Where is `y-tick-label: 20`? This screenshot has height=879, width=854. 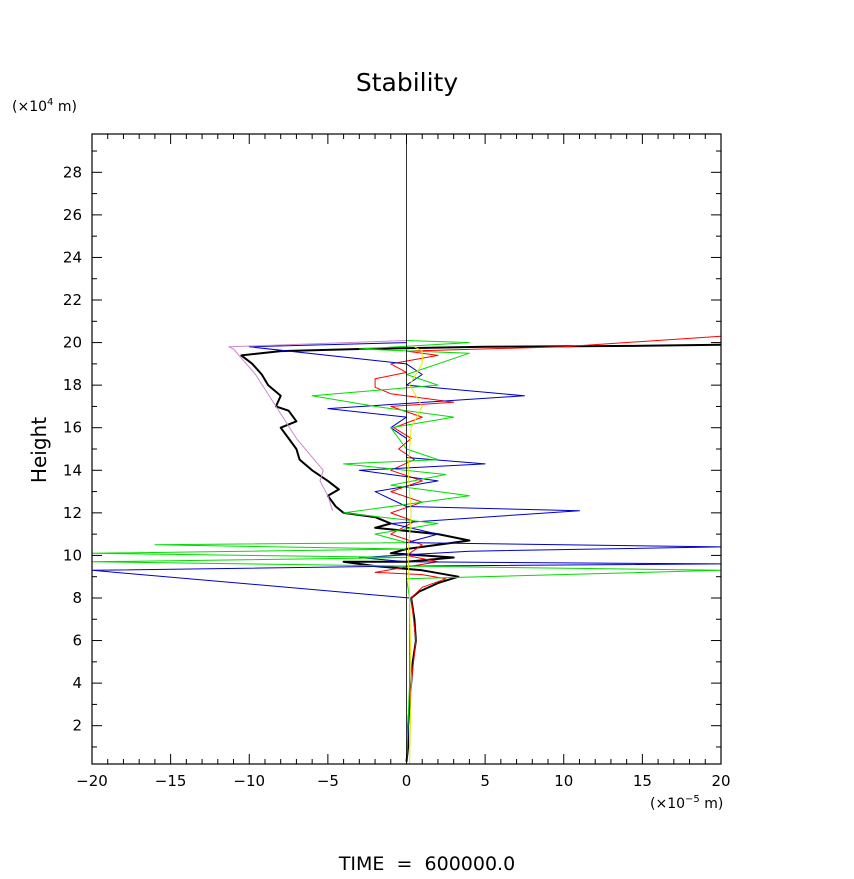
y-tick-label: 20 is located at coordinates (72, 343).